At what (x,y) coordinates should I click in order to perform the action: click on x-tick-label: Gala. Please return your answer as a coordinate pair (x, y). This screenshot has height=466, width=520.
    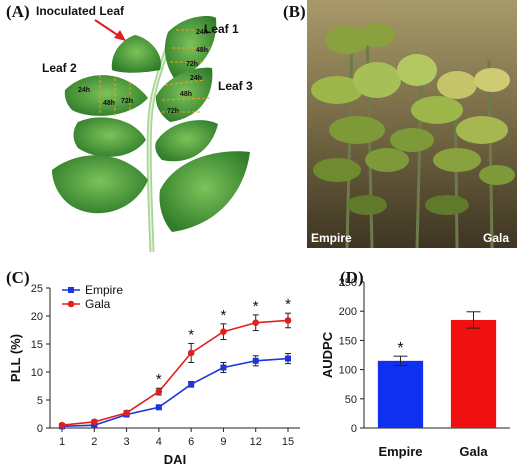
    Looking at the image, I should click on (473, 451).